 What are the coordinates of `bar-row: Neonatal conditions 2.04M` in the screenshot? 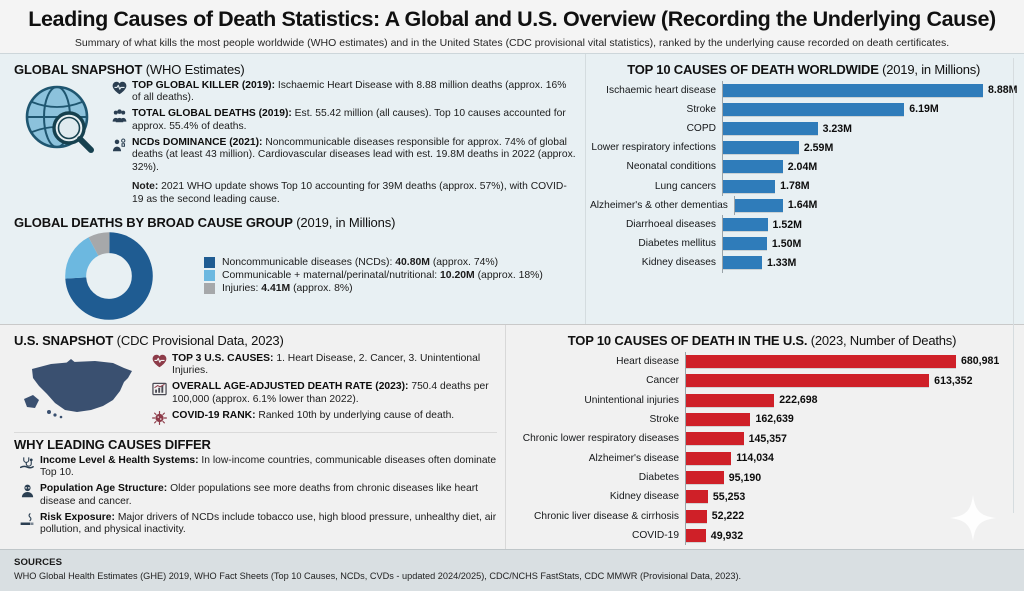 It's located at (803, 167).